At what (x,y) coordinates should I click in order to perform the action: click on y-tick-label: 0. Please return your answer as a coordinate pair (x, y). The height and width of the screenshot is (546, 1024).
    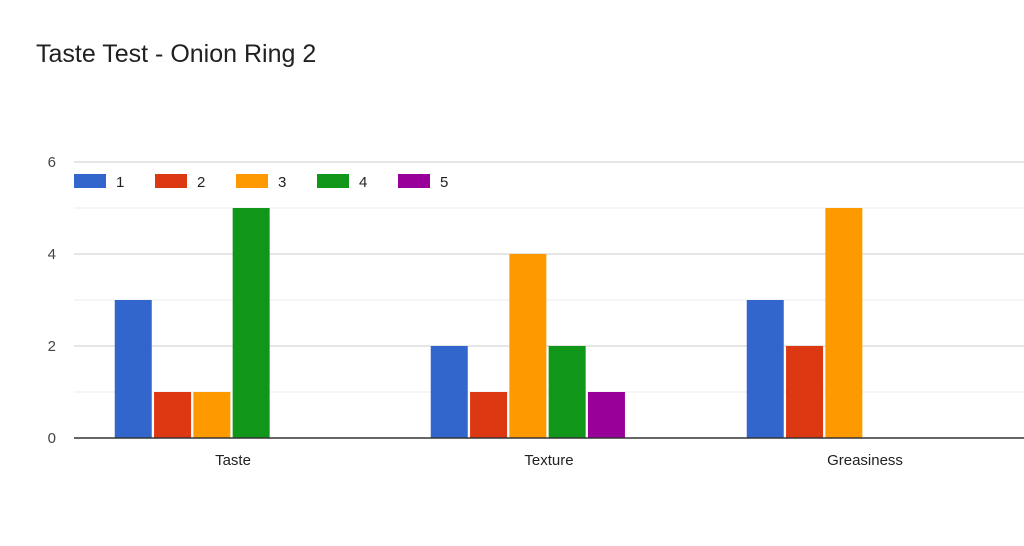
    Looking at the image, I should click on (52, 438).